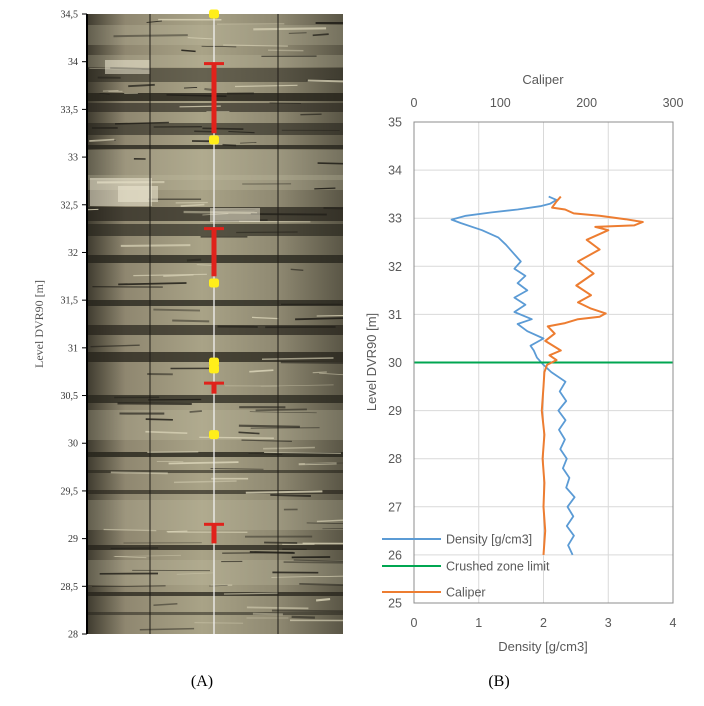 This screenshot has height=706, width=704. I want to click on a-tick-label-10: 29,5, so click(70, 491).